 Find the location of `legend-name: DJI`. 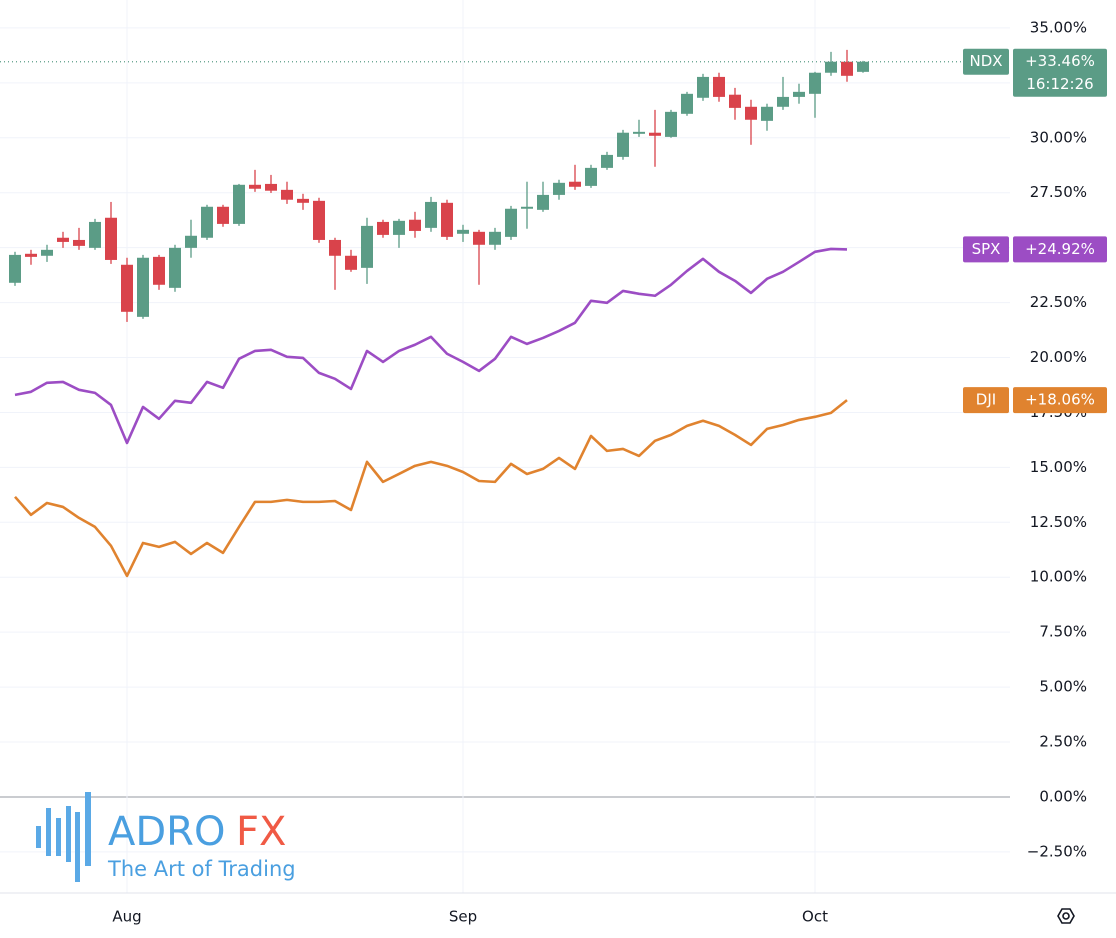

legend-name: DJI is located at coordinates (986, 400).